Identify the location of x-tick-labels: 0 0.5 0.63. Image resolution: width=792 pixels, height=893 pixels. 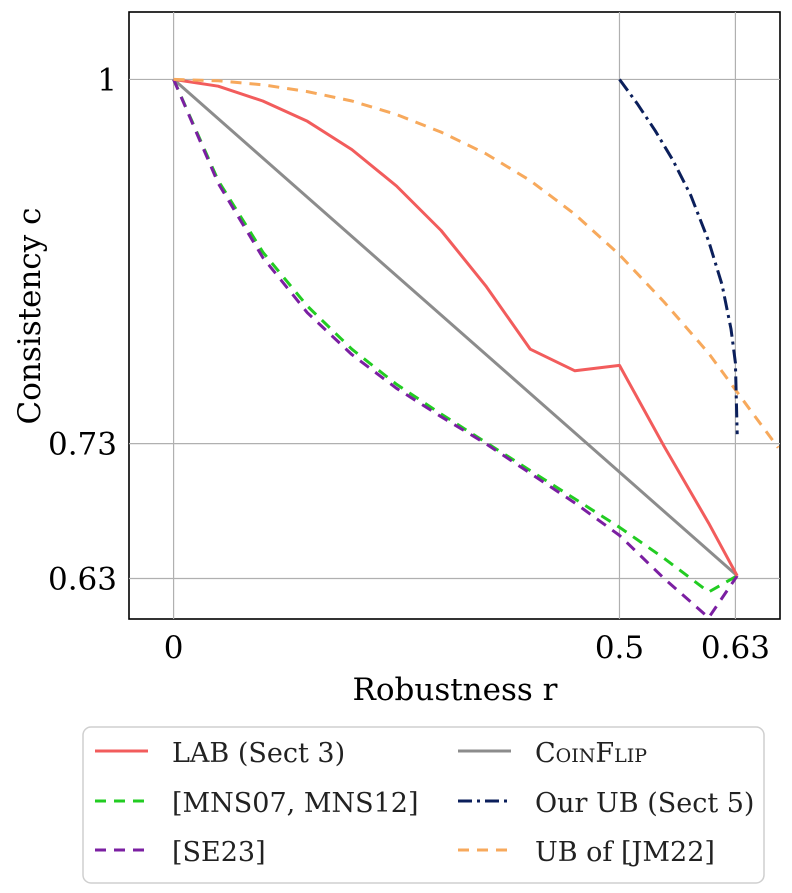
(467, 648).